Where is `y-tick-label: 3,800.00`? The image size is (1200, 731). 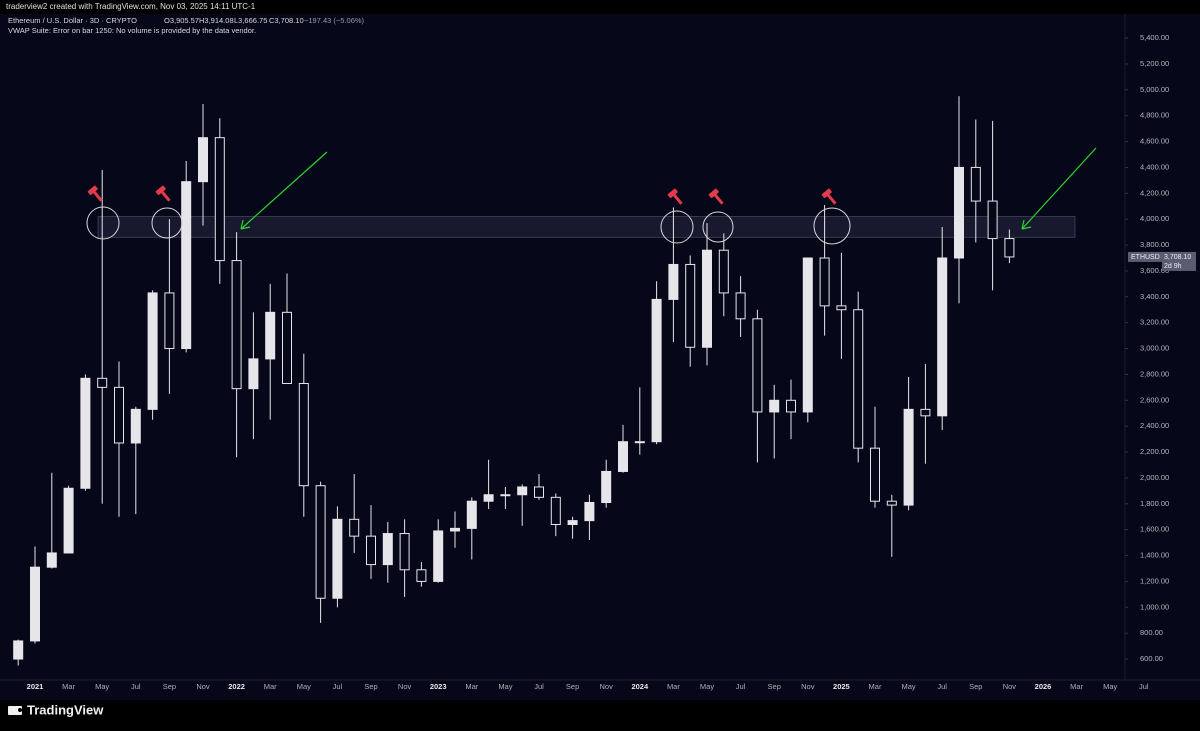
y-tick-label: 3,800.00 is located at coordinates (1154, 244).